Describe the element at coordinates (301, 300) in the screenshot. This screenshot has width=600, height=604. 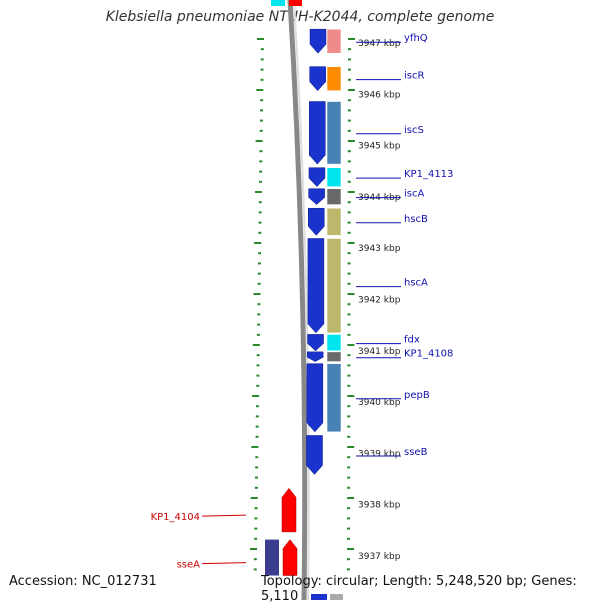
I see `genome-backbone-shadow` at that location.